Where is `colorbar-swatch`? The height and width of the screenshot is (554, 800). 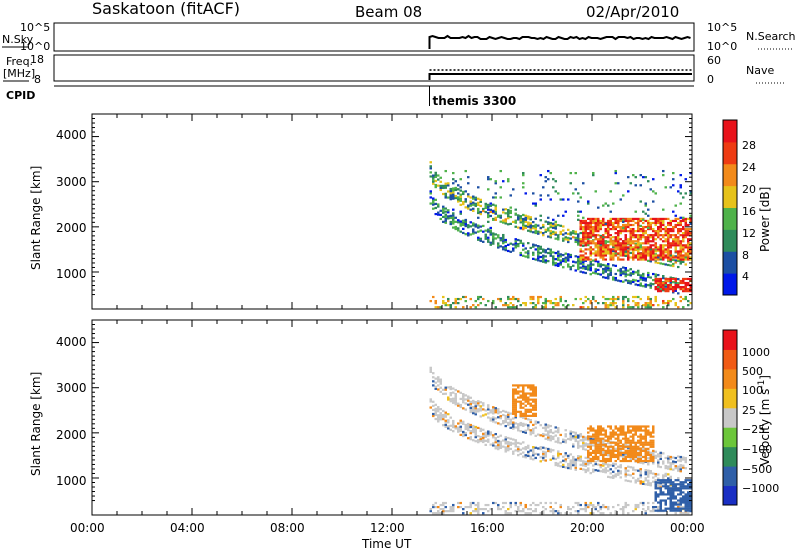 colorbar-swatch is located at coordinates (730, 495).